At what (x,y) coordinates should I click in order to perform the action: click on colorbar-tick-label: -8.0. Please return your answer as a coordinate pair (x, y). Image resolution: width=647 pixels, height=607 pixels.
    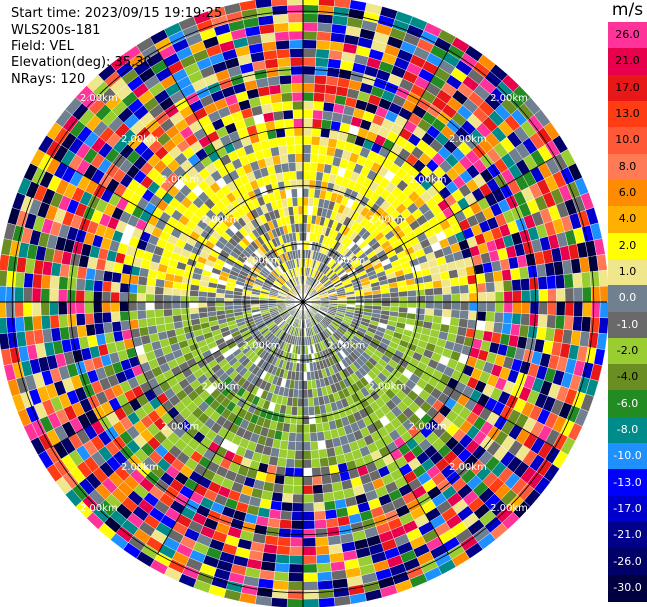
    Looking at the image, I should click on (627, 429).